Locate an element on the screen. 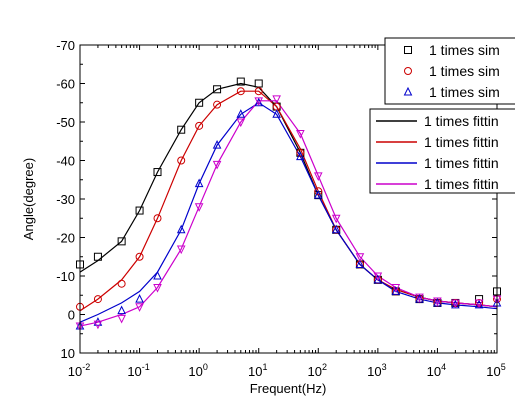 The height and width of the screenshot is (401, 515). y-tick-label: -40 is located at coordinates (65, 161).